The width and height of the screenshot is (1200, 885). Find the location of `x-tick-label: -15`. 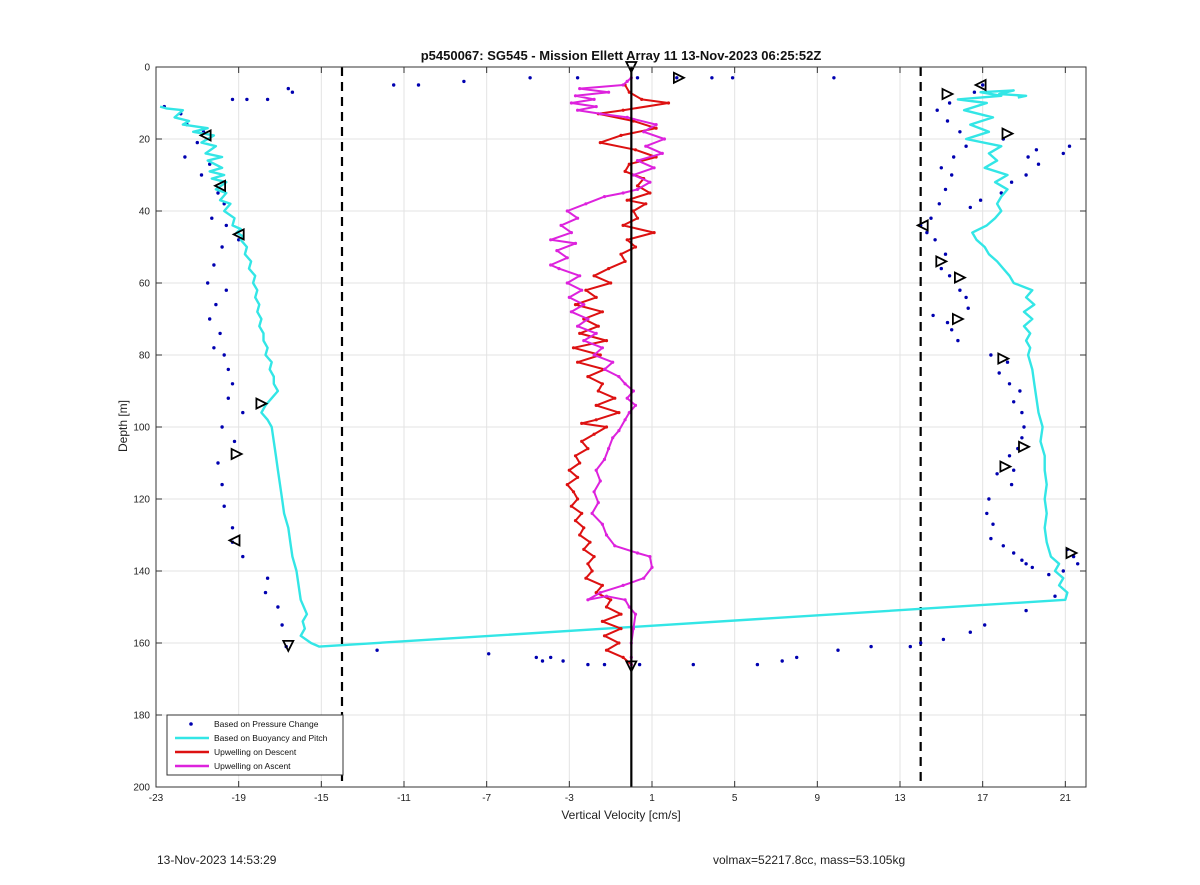

x-tick-label: -15 is located at coordinates (321, 798).